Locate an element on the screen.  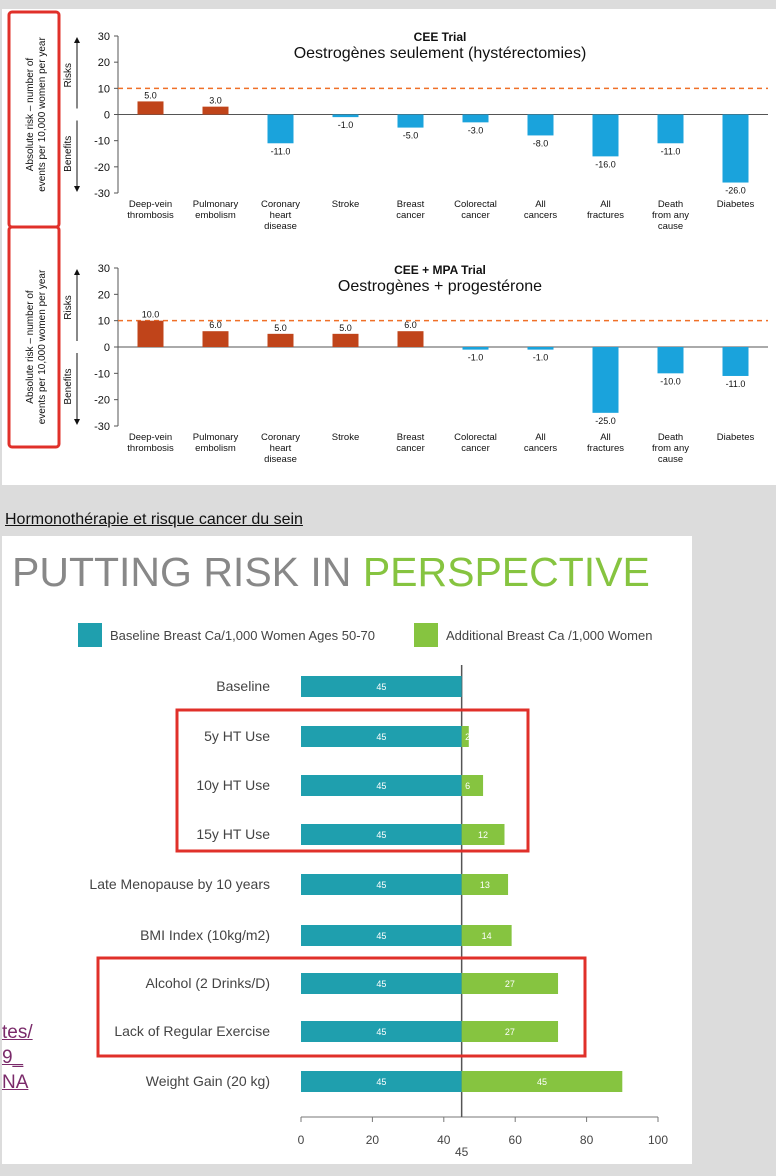
cee-mpa-value-label-8: -10.0 is located at coordinates (670, 381).